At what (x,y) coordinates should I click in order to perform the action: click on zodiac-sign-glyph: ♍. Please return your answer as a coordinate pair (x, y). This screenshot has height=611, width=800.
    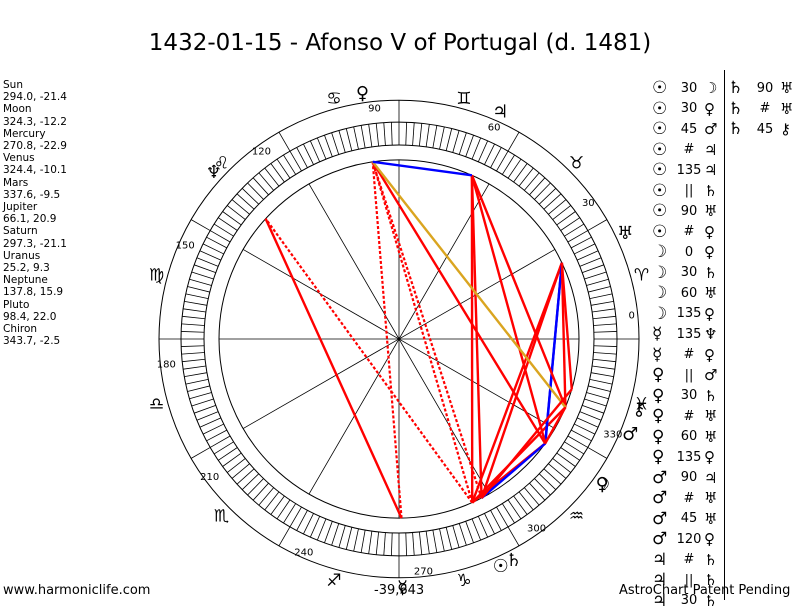
    Looking at the image, I should click on (156, 275).